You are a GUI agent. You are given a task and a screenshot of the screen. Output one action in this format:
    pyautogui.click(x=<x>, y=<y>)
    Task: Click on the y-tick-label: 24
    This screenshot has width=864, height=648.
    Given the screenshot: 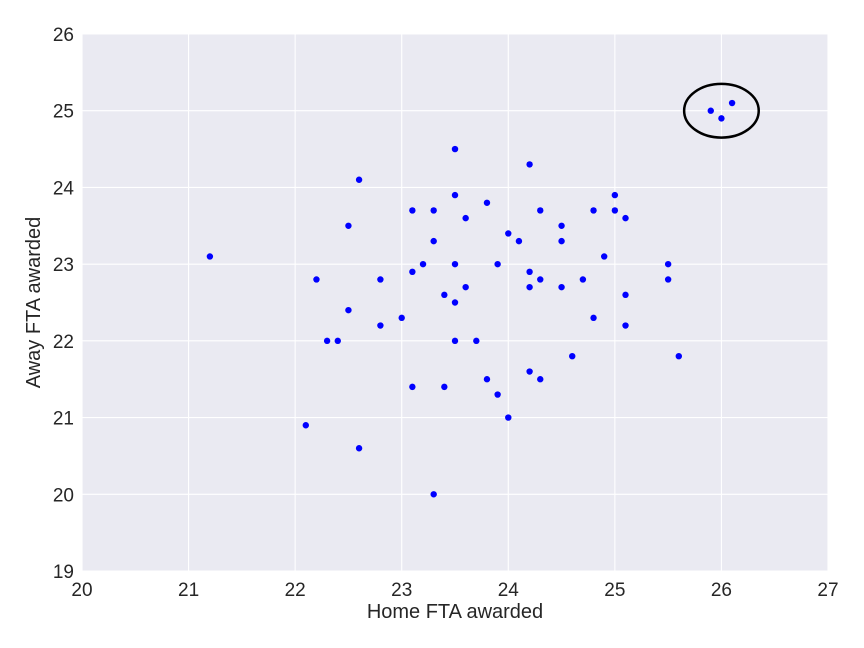 What is the action you would take?
    pyautogui.click(x=64, y=188)
    